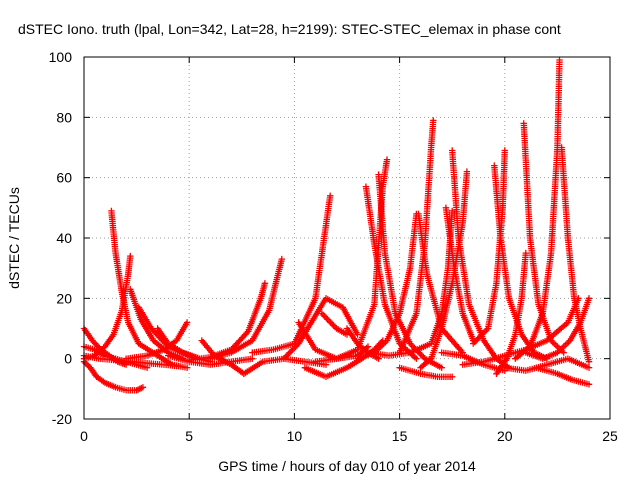 This screenshot has height=480, width=640. What do you see at coordinates (400, 436) in the screenshot?
I see `x-tick-label: 15` at bounding box center [400, 436].